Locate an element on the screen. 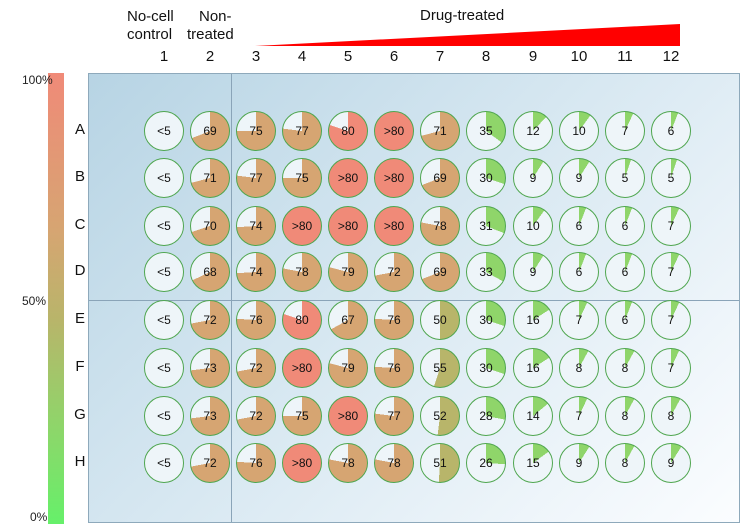  well-H8: 26 is located at coordinates (486, 463).